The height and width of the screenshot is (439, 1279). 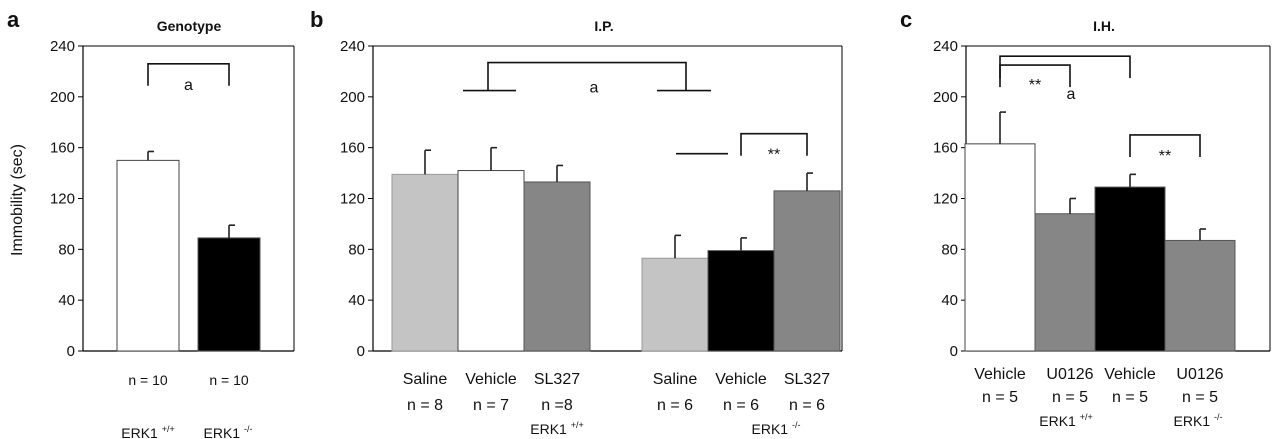 What do you see at coordinates (425, 405) in the screenshot?
I see `bar-n-label: n = 8` at bounding box center [425, 405].